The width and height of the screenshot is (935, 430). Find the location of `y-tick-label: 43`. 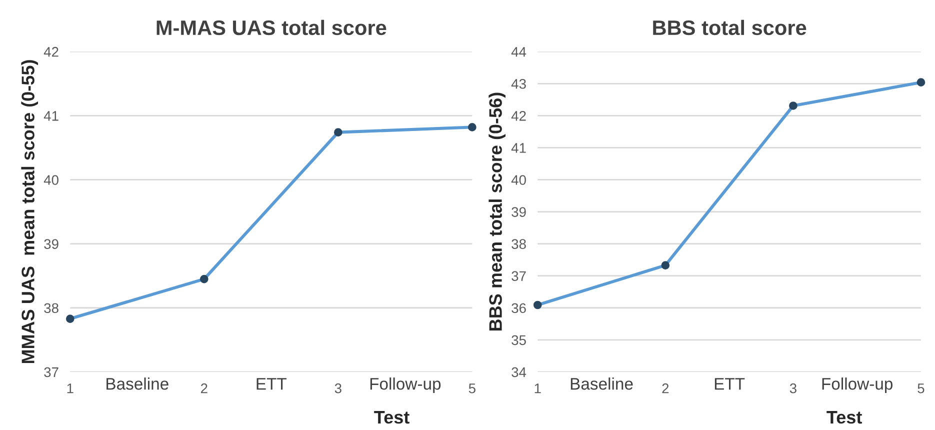

y-tick-label: 43 is located at coordinates (518, 83).